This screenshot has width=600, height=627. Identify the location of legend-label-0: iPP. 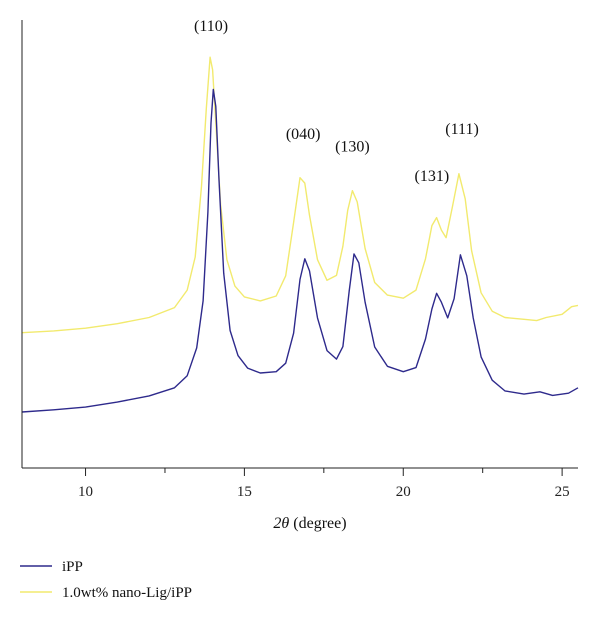
(72, 567).